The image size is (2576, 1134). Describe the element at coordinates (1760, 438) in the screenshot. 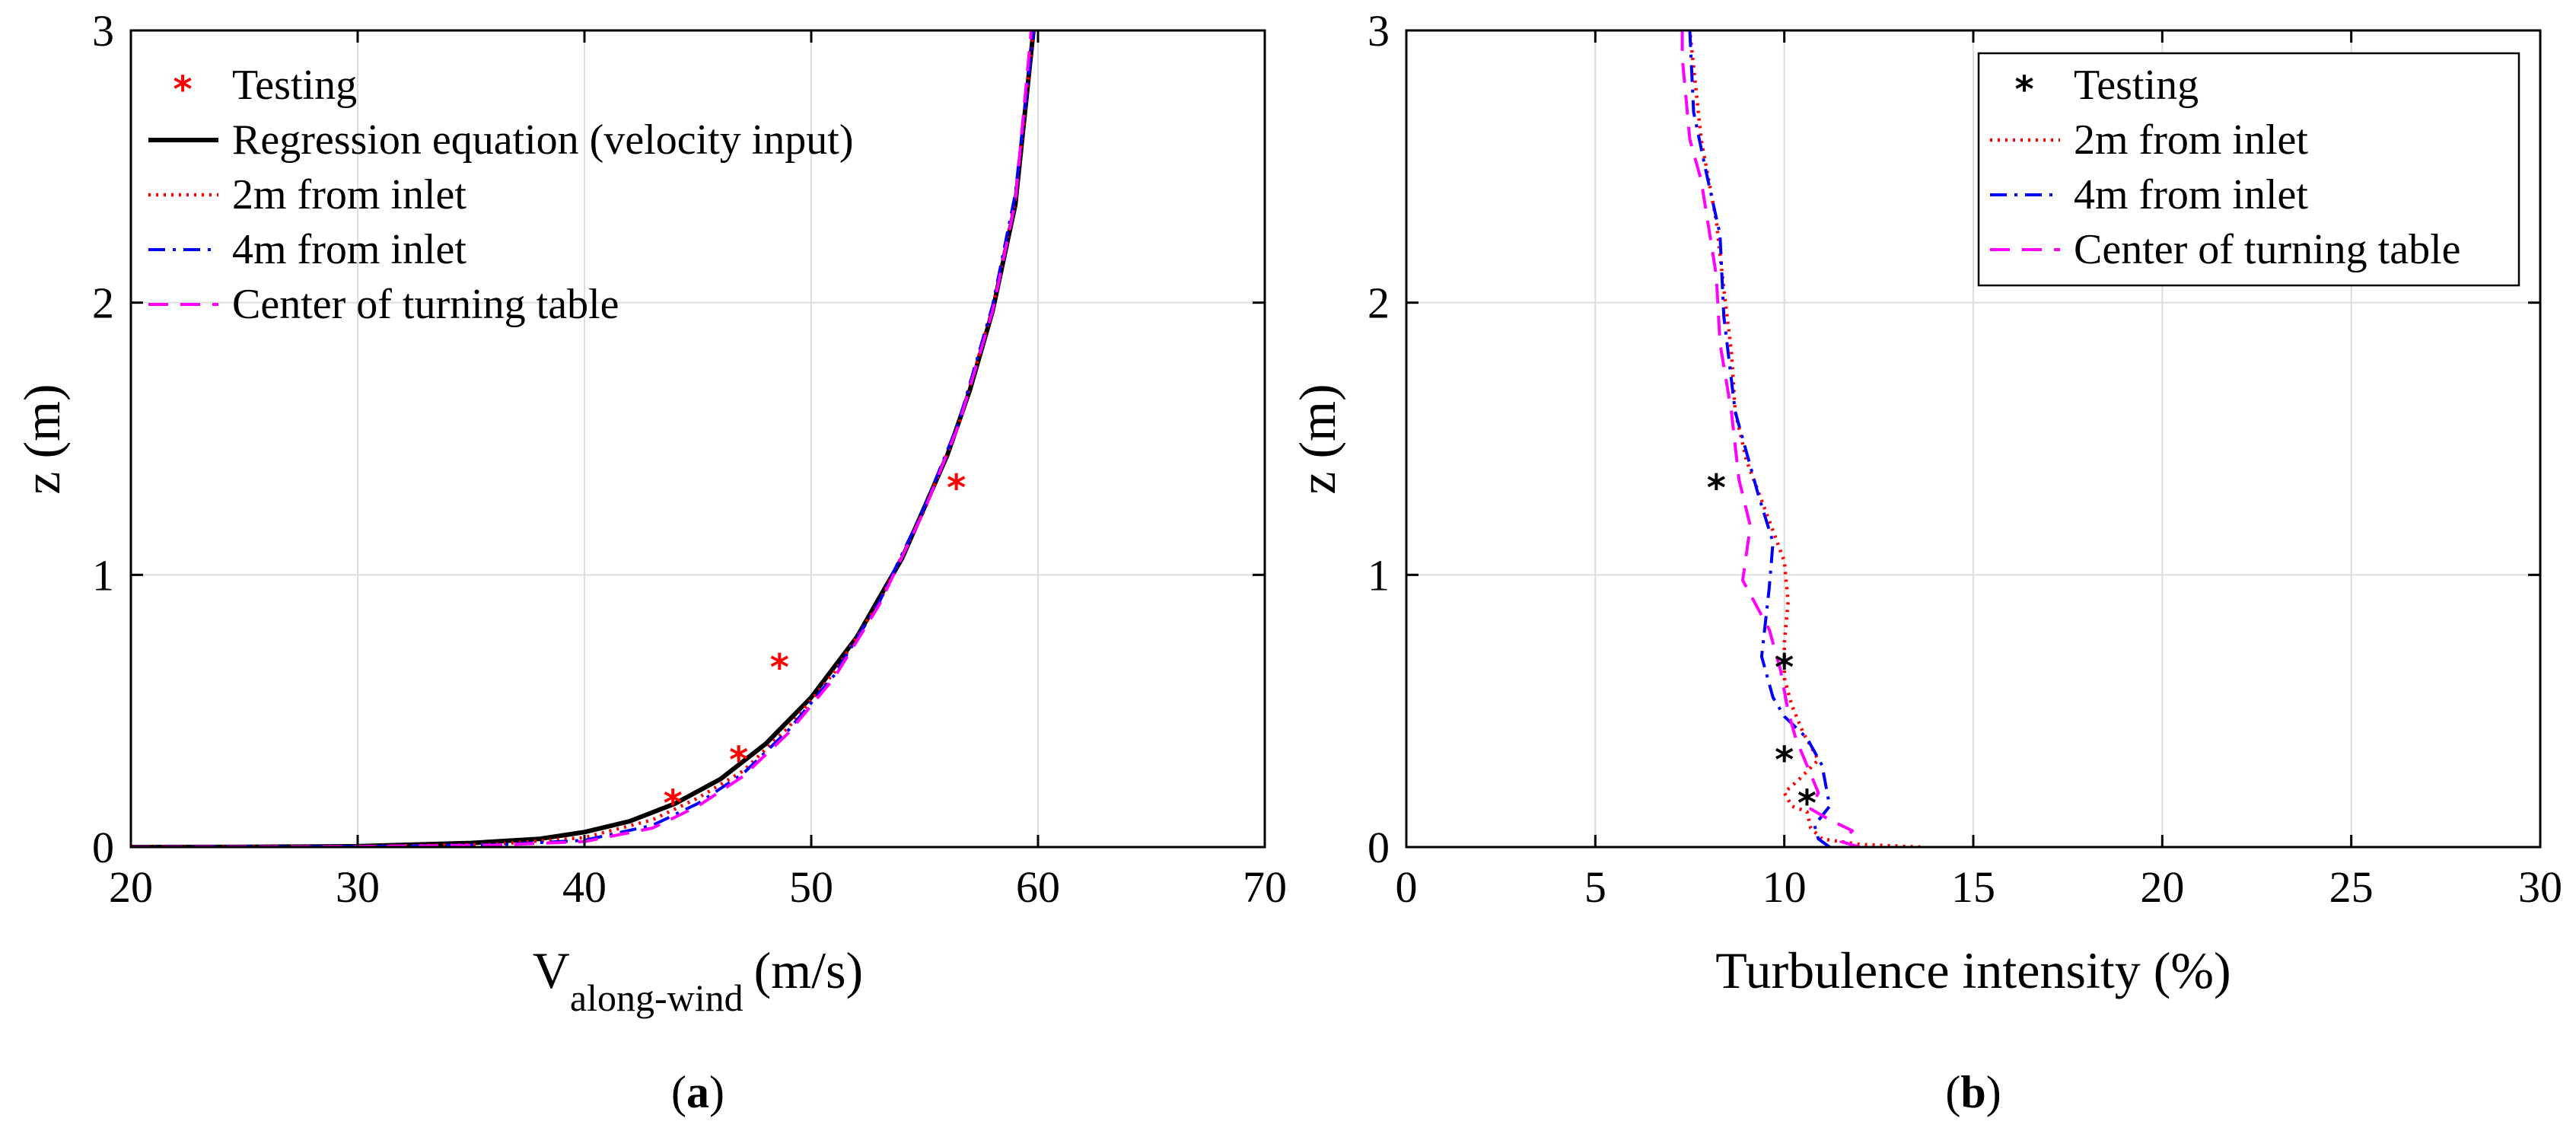

I see `series-line-4m-from-inlet` at that location.